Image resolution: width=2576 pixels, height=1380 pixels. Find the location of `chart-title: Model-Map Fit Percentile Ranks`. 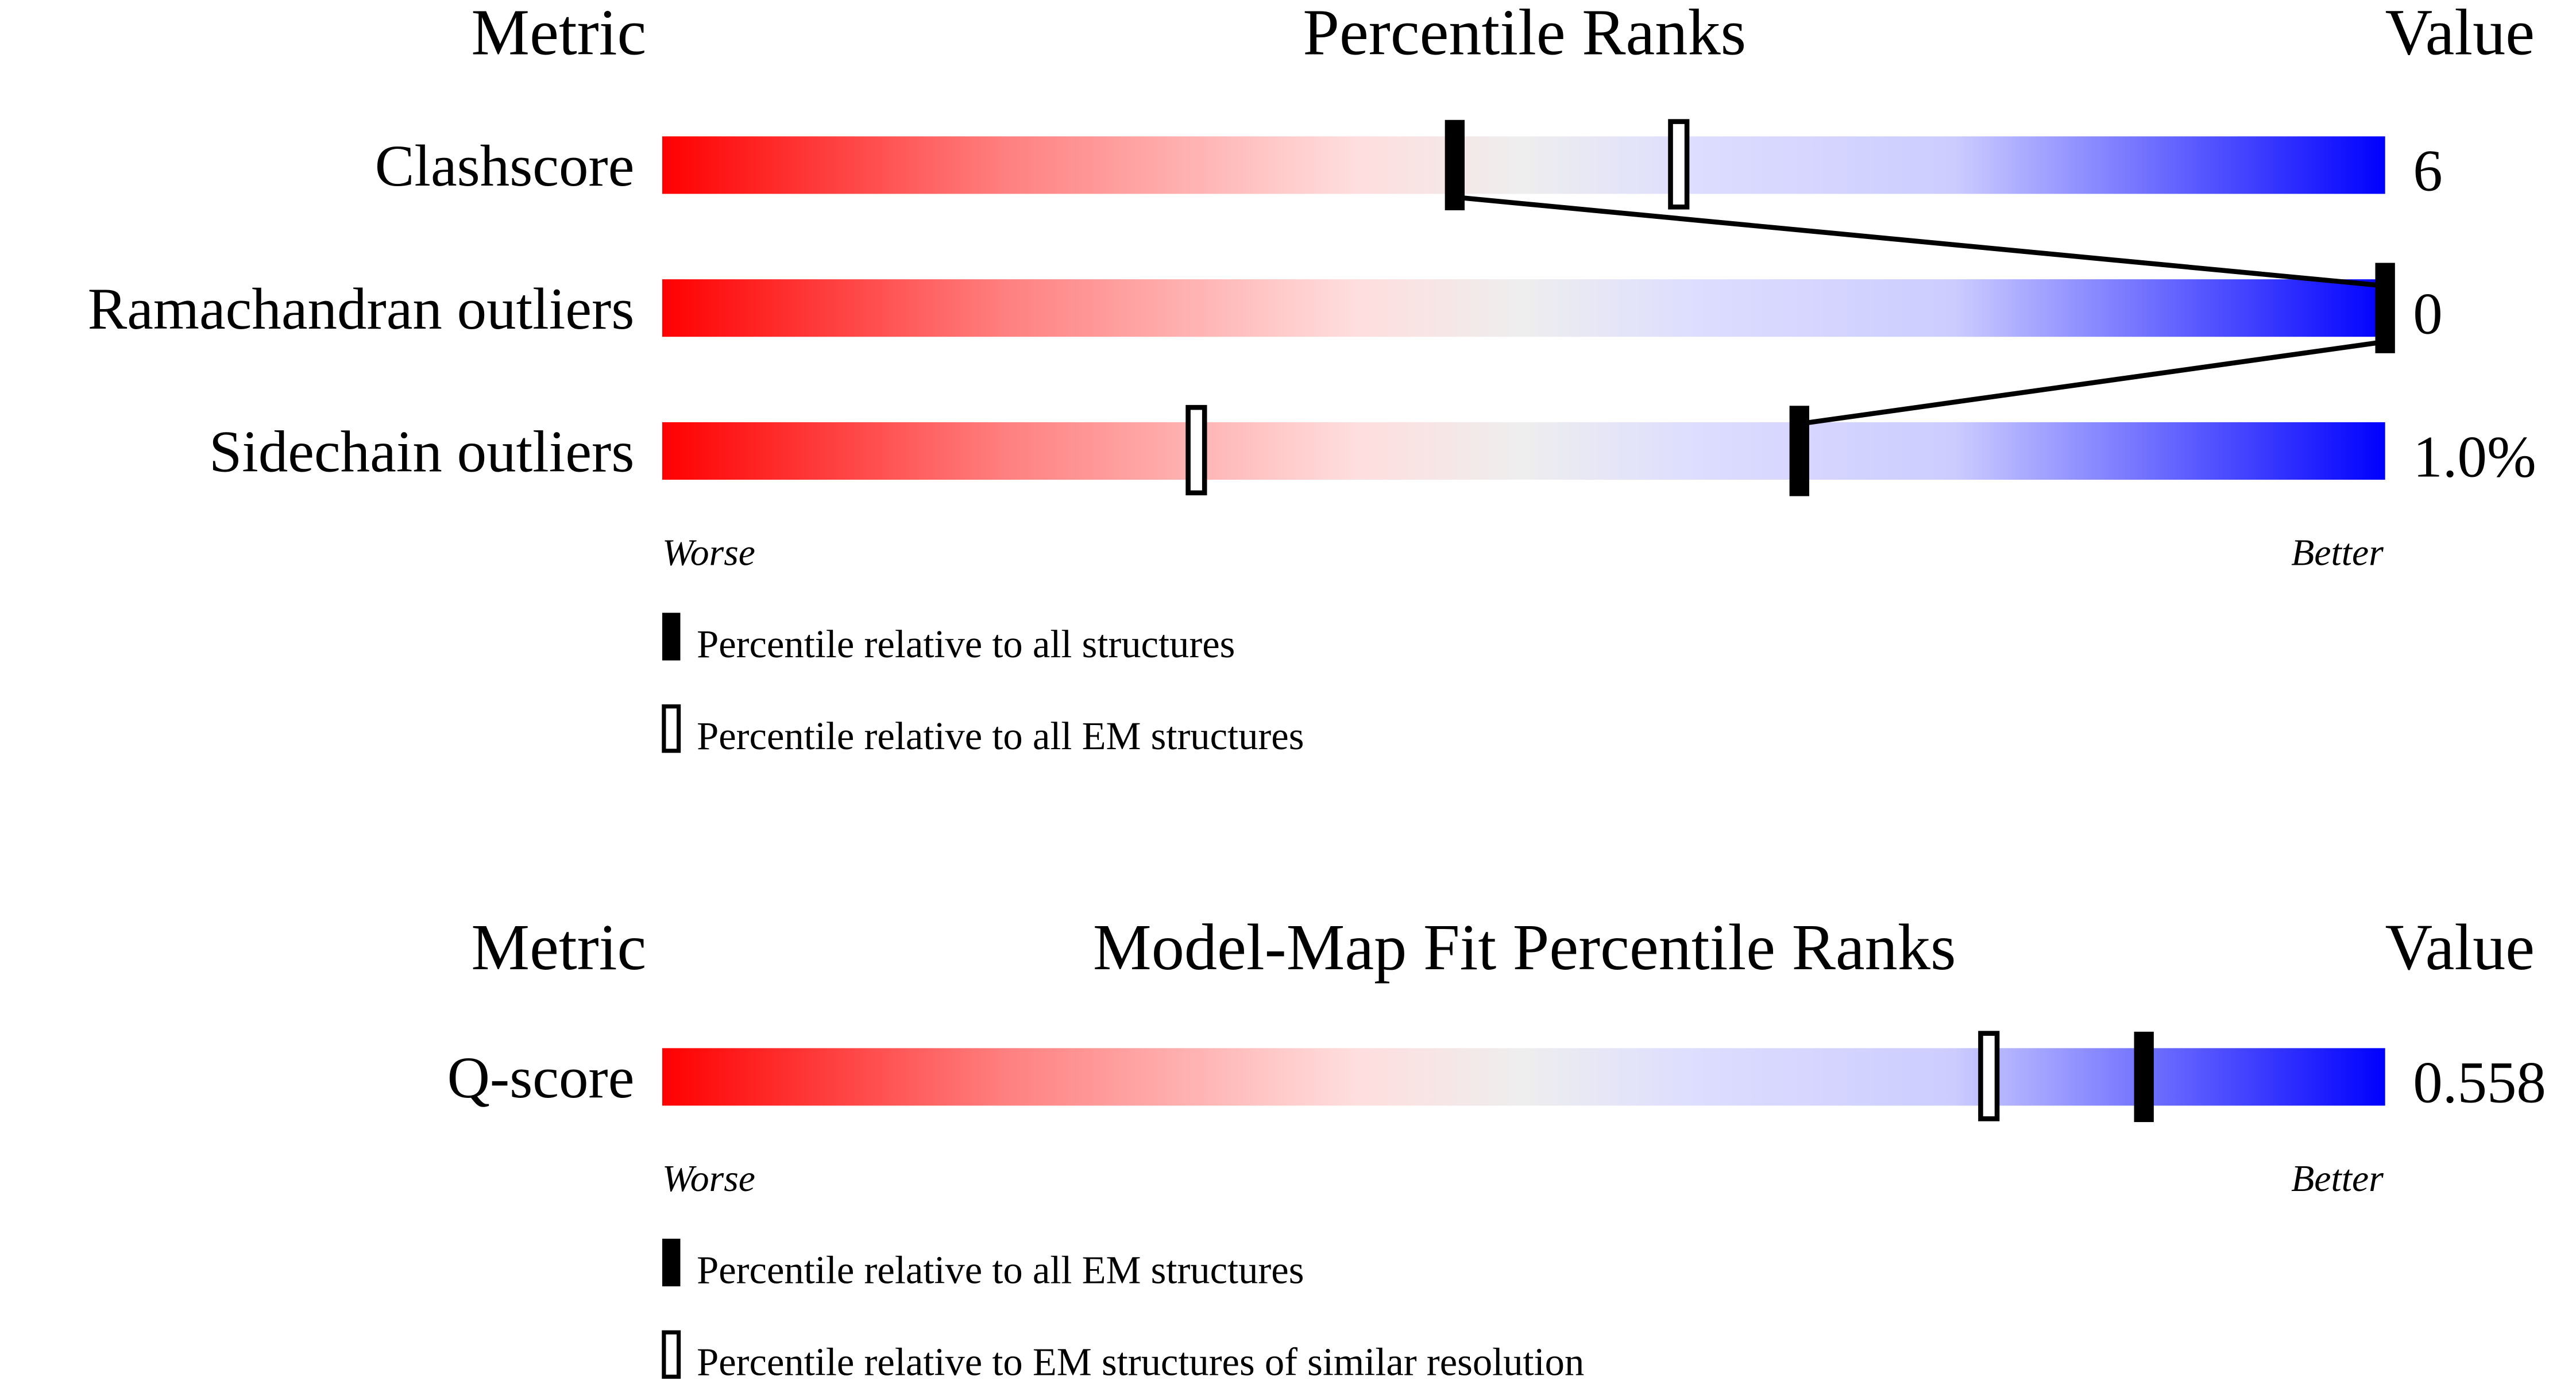

chart-title: Model-Map Fit Percentile Ranks is located at coordinates (1524, 947).